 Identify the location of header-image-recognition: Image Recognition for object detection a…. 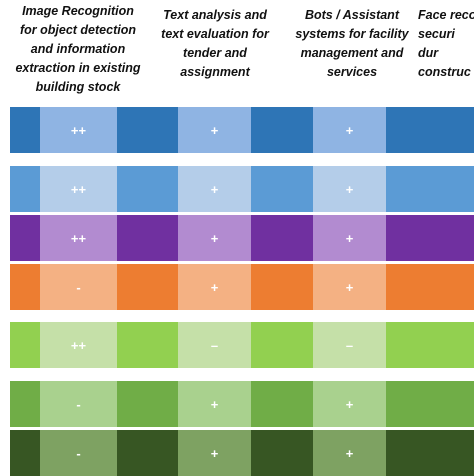
(78, 49).